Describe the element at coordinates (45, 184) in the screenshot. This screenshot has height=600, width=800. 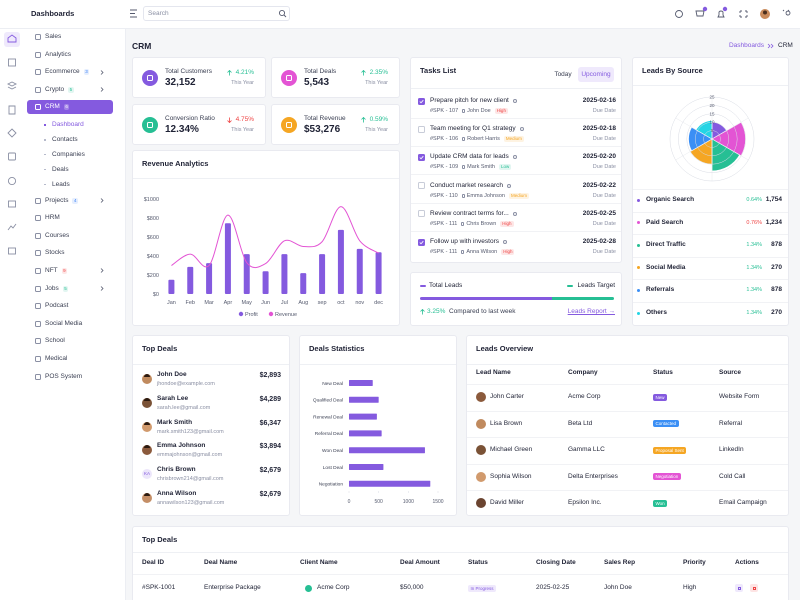
I see `nav-dot` at that location.